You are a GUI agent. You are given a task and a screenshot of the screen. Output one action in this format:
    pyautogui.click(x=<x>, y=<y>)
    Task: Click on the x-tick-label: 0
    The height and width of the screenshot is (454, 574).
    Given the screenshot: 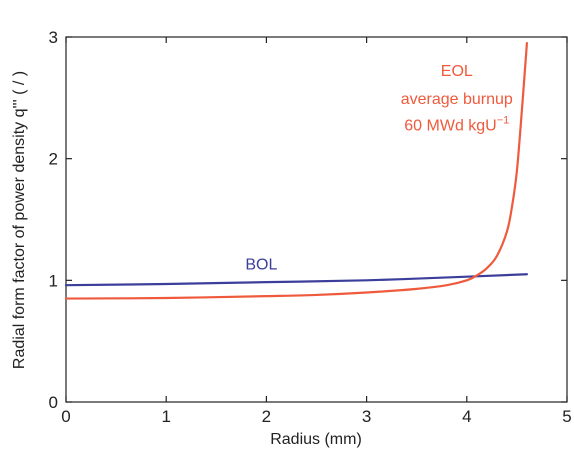 What is the action you would take?
    pyautogui.click(x=65, y=416)
    